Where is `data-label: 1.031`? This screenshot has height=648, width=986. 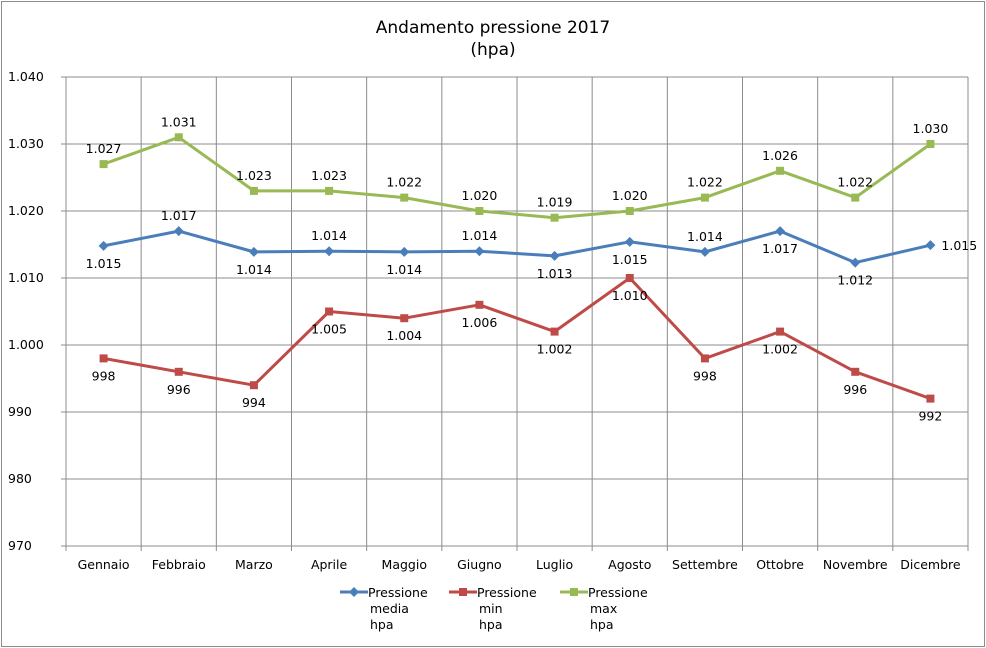
data-label: 1.031 is located at coordinates (179, 121).